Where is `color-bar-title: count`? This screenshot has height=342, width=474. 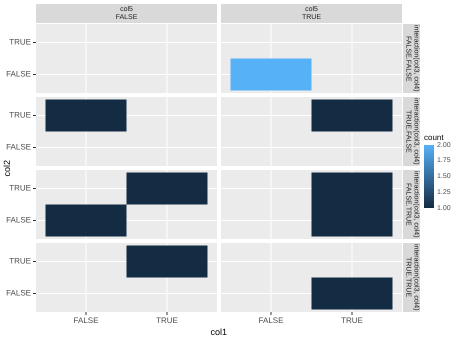
color-bar-title: count is located at coordinates (434, 137).